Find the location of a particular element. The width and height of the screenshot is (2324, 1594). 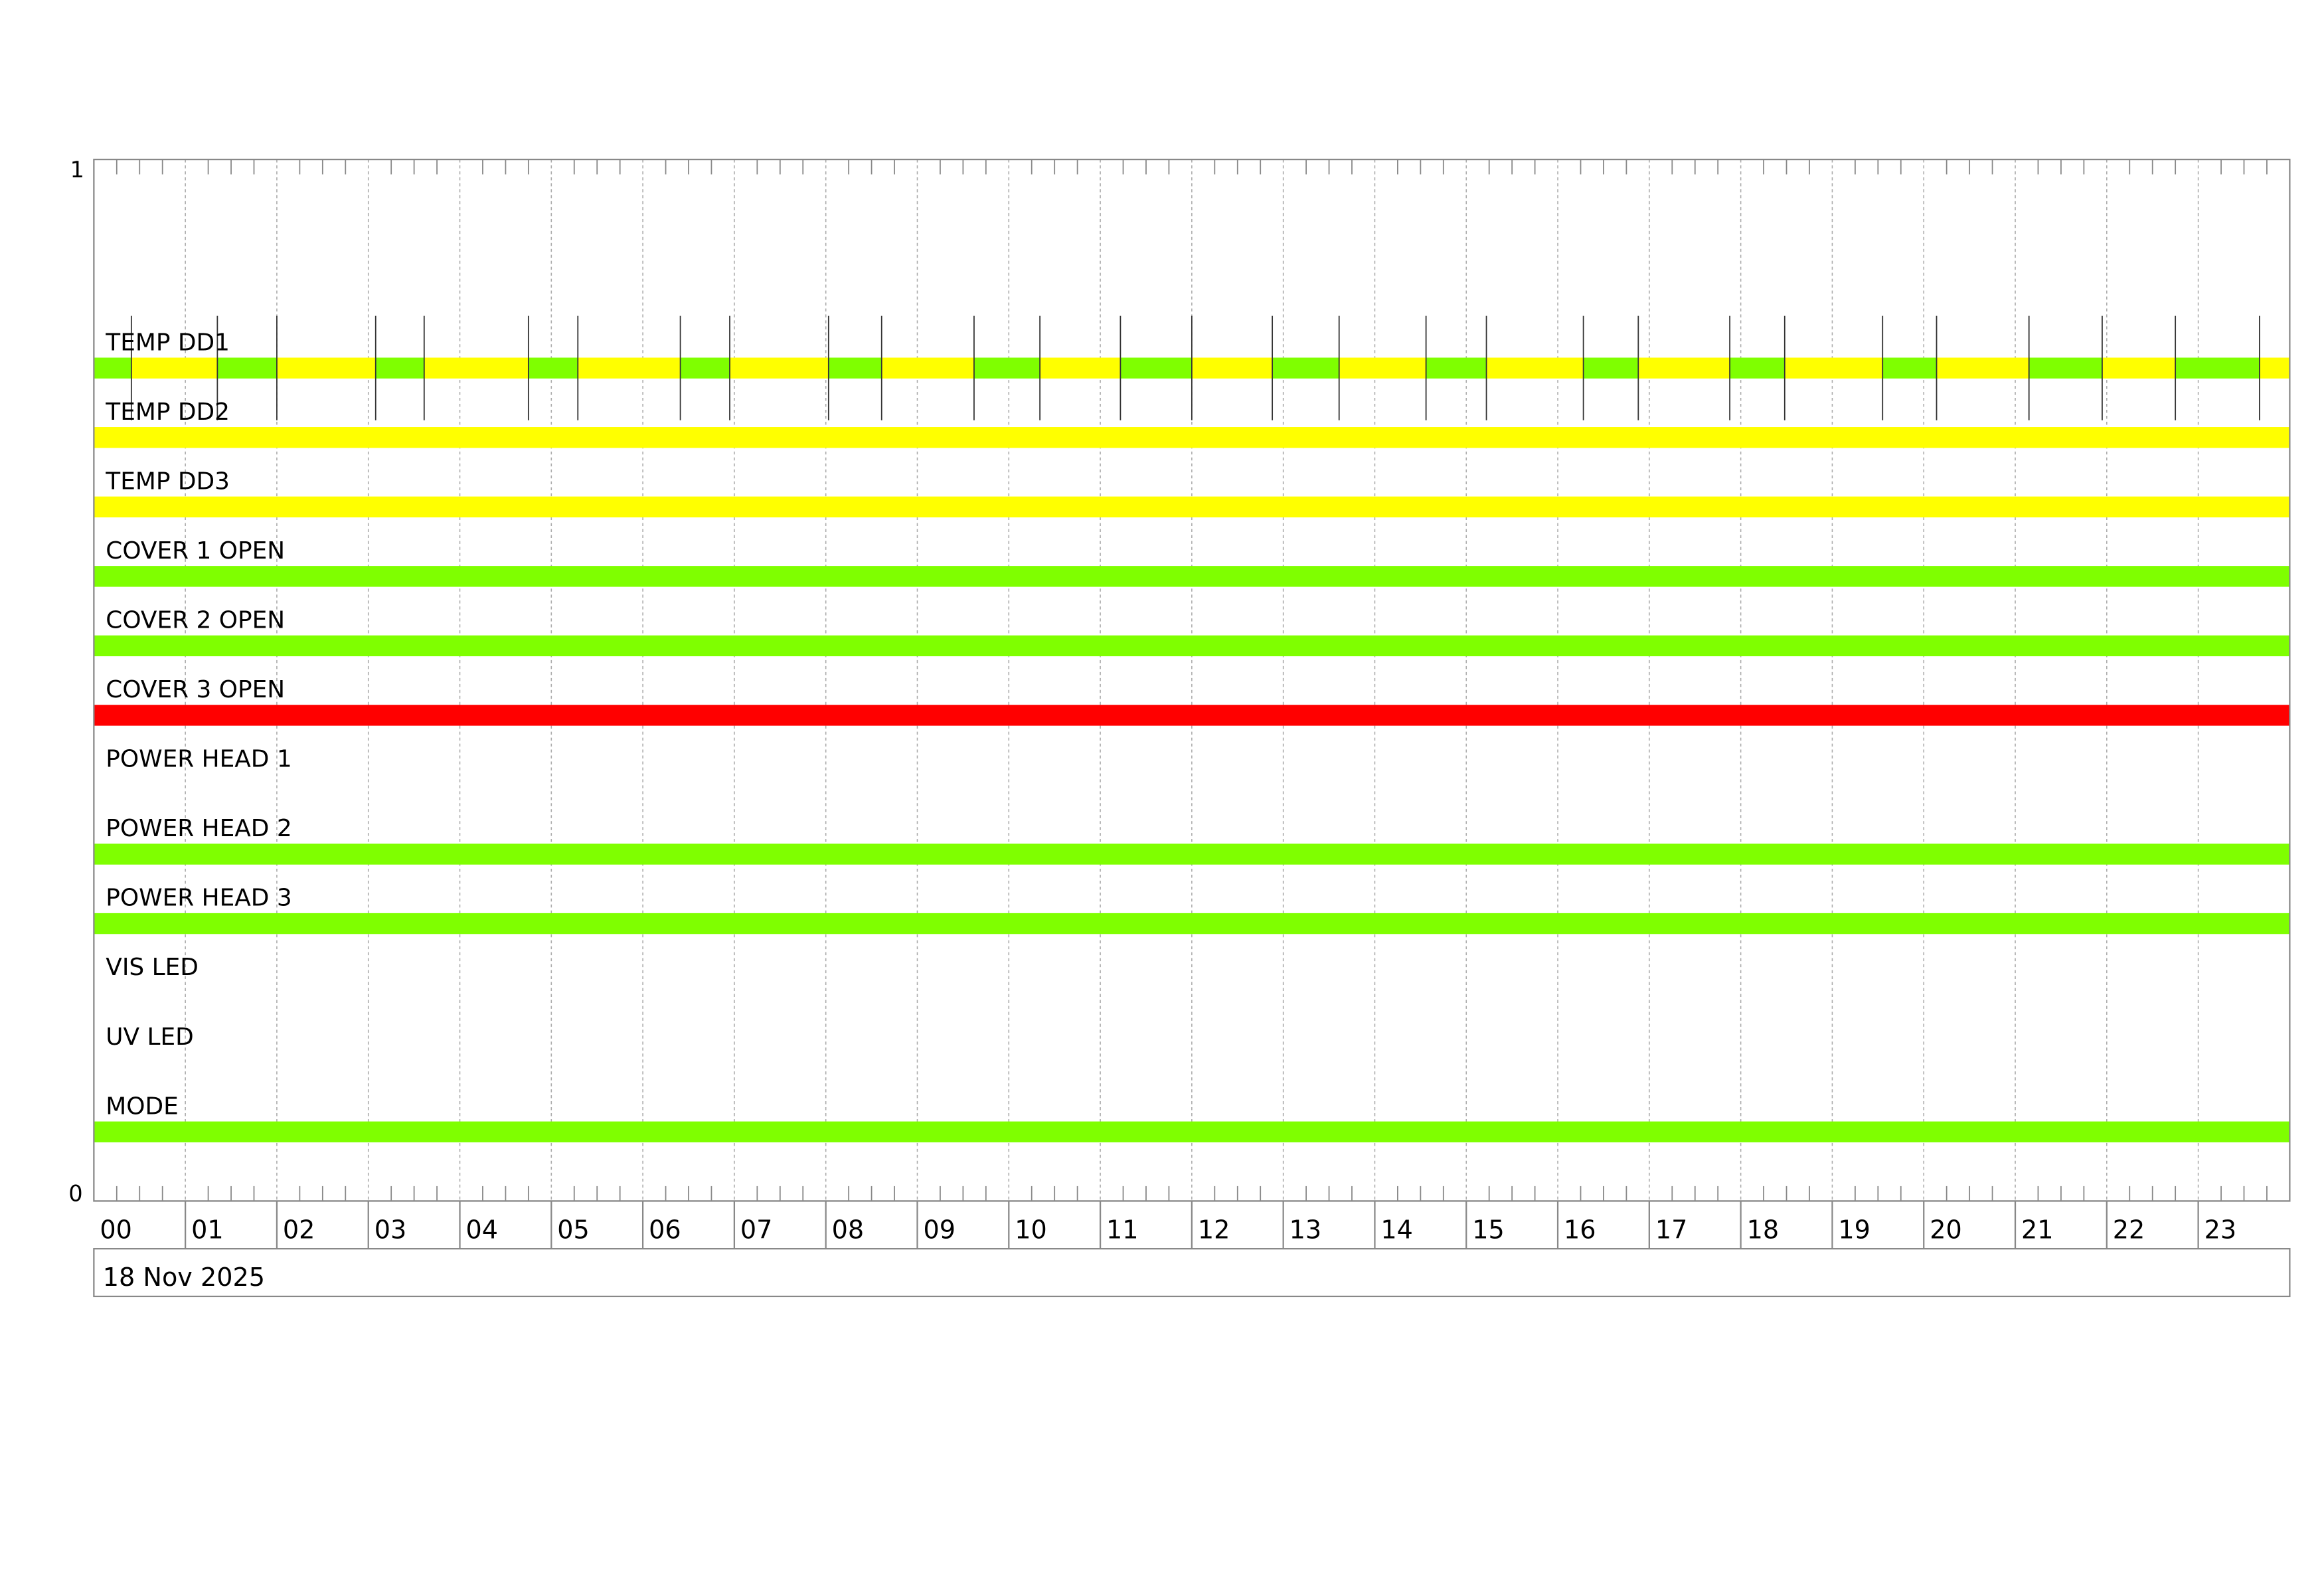

row-label: POWER HEAD 3 is located at coordinates (199, 898).